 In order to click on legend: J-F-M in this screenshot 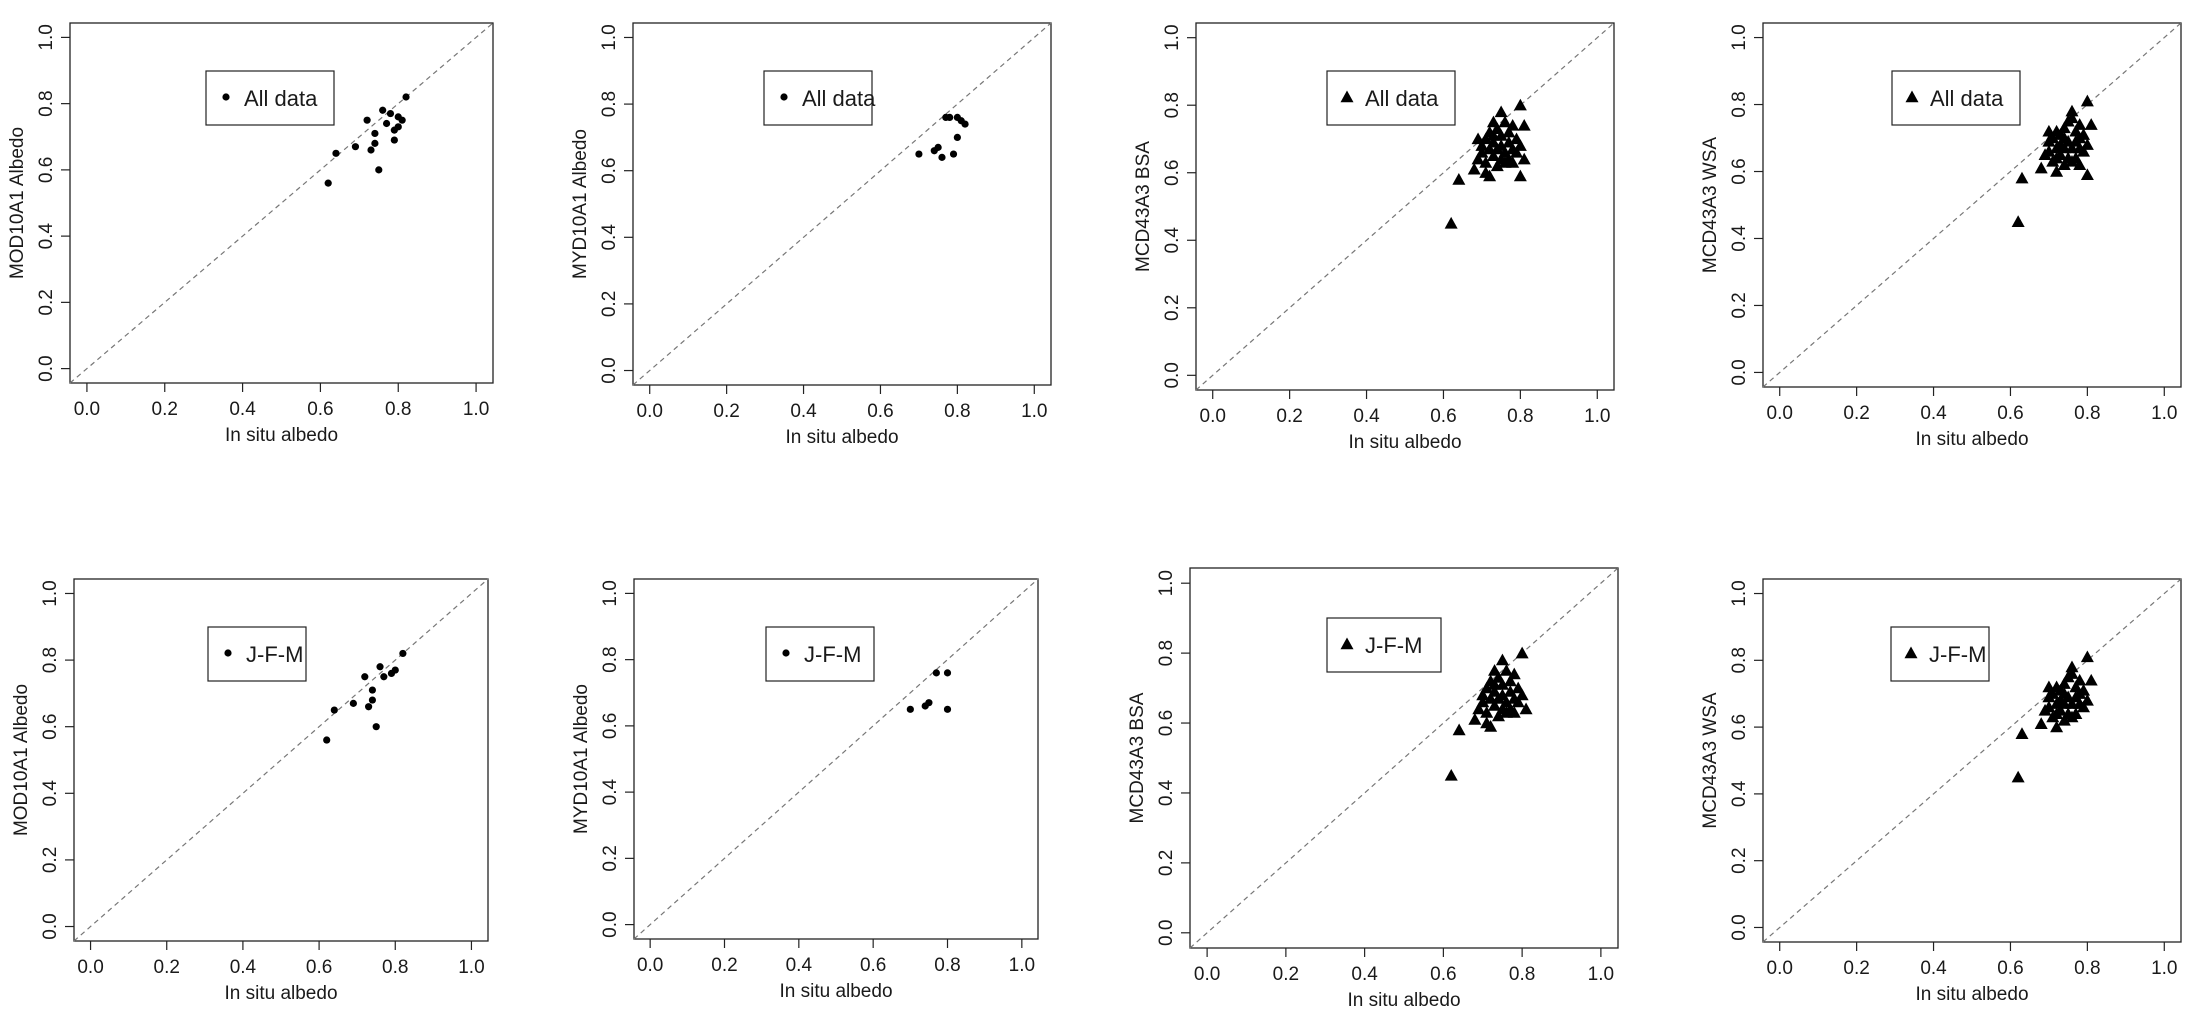, I will do `click(1940, 654)`.